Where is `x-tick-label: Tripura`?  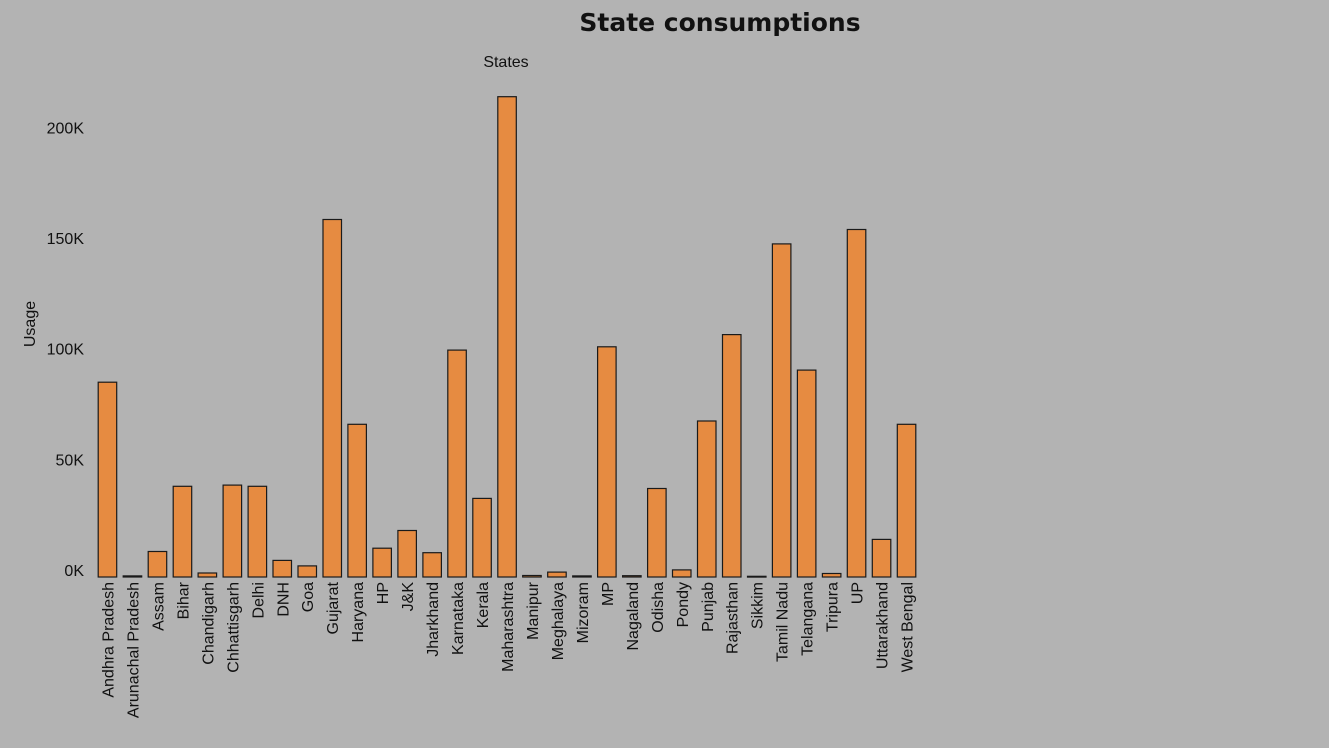 x-tick-label: Tripura is located at coordinates (833, 607).